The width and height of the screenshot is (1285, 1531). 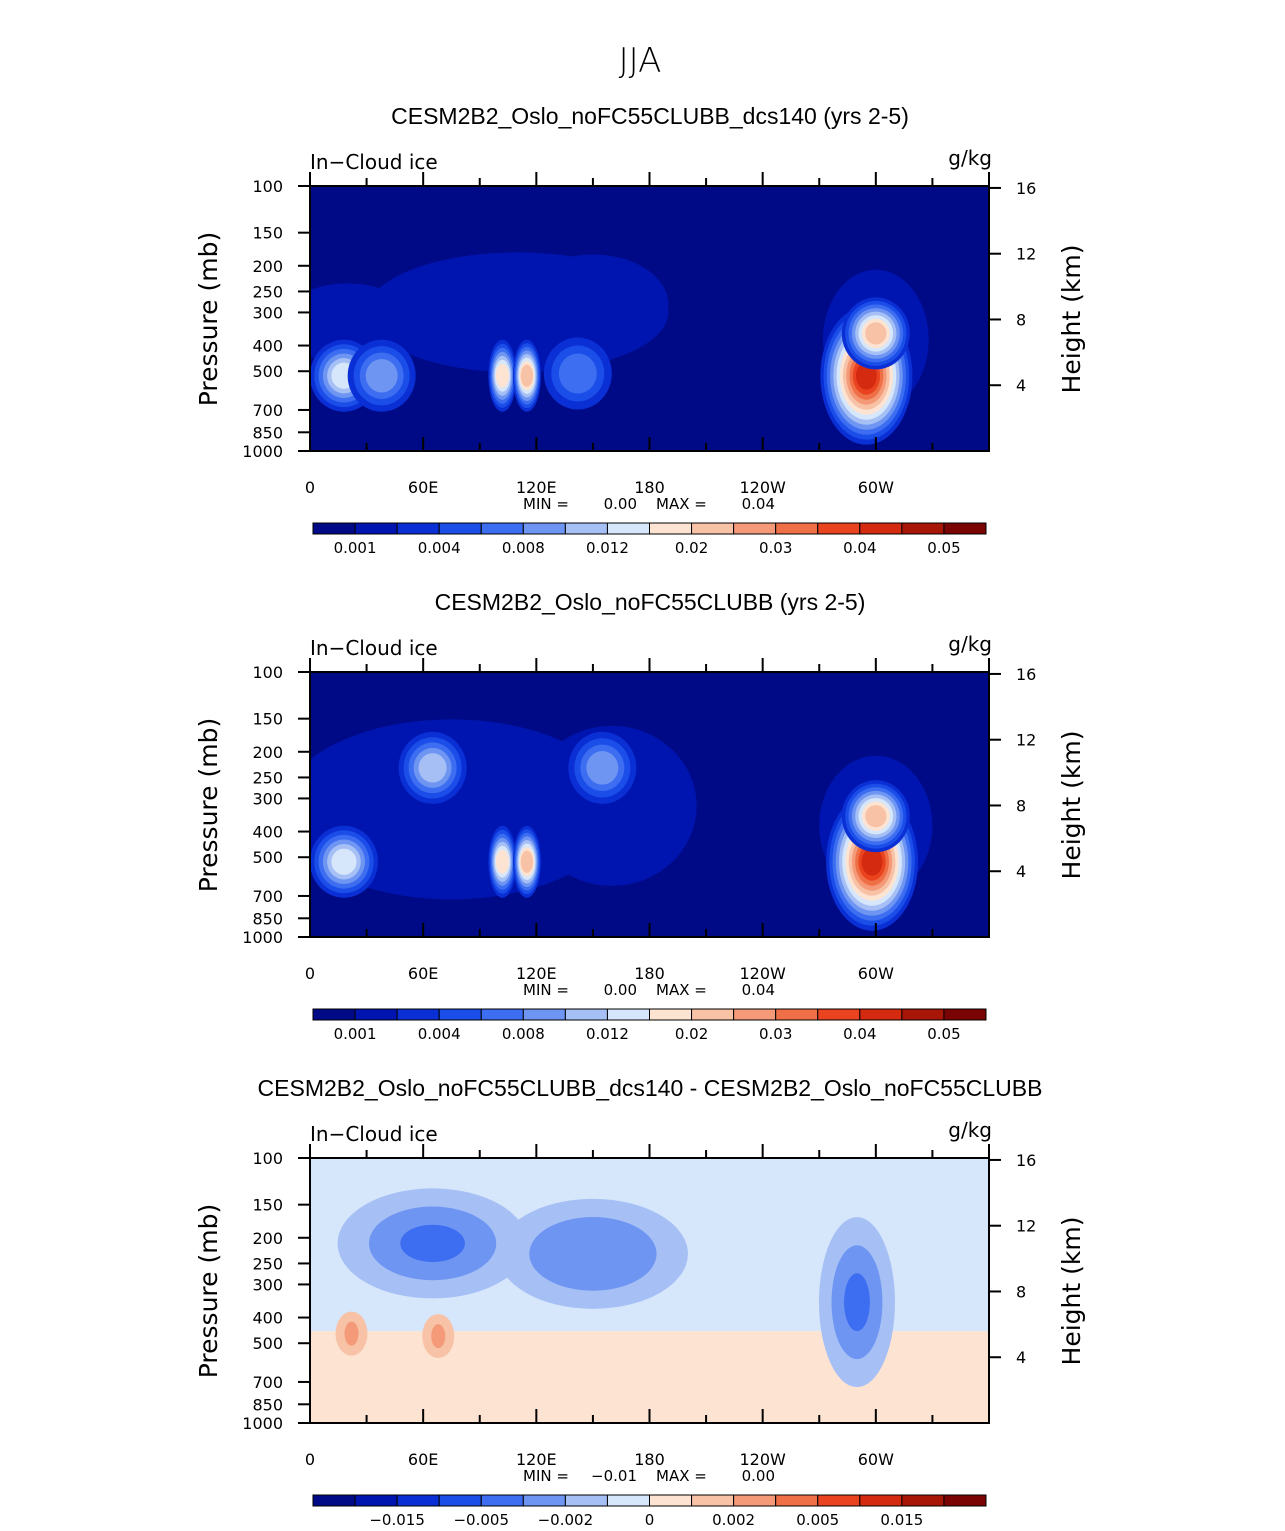 What do you see at coordinates (1026, 674) in the screenshot?
I see `y2-tick-label: 16` at bounding box center [1026, 674].